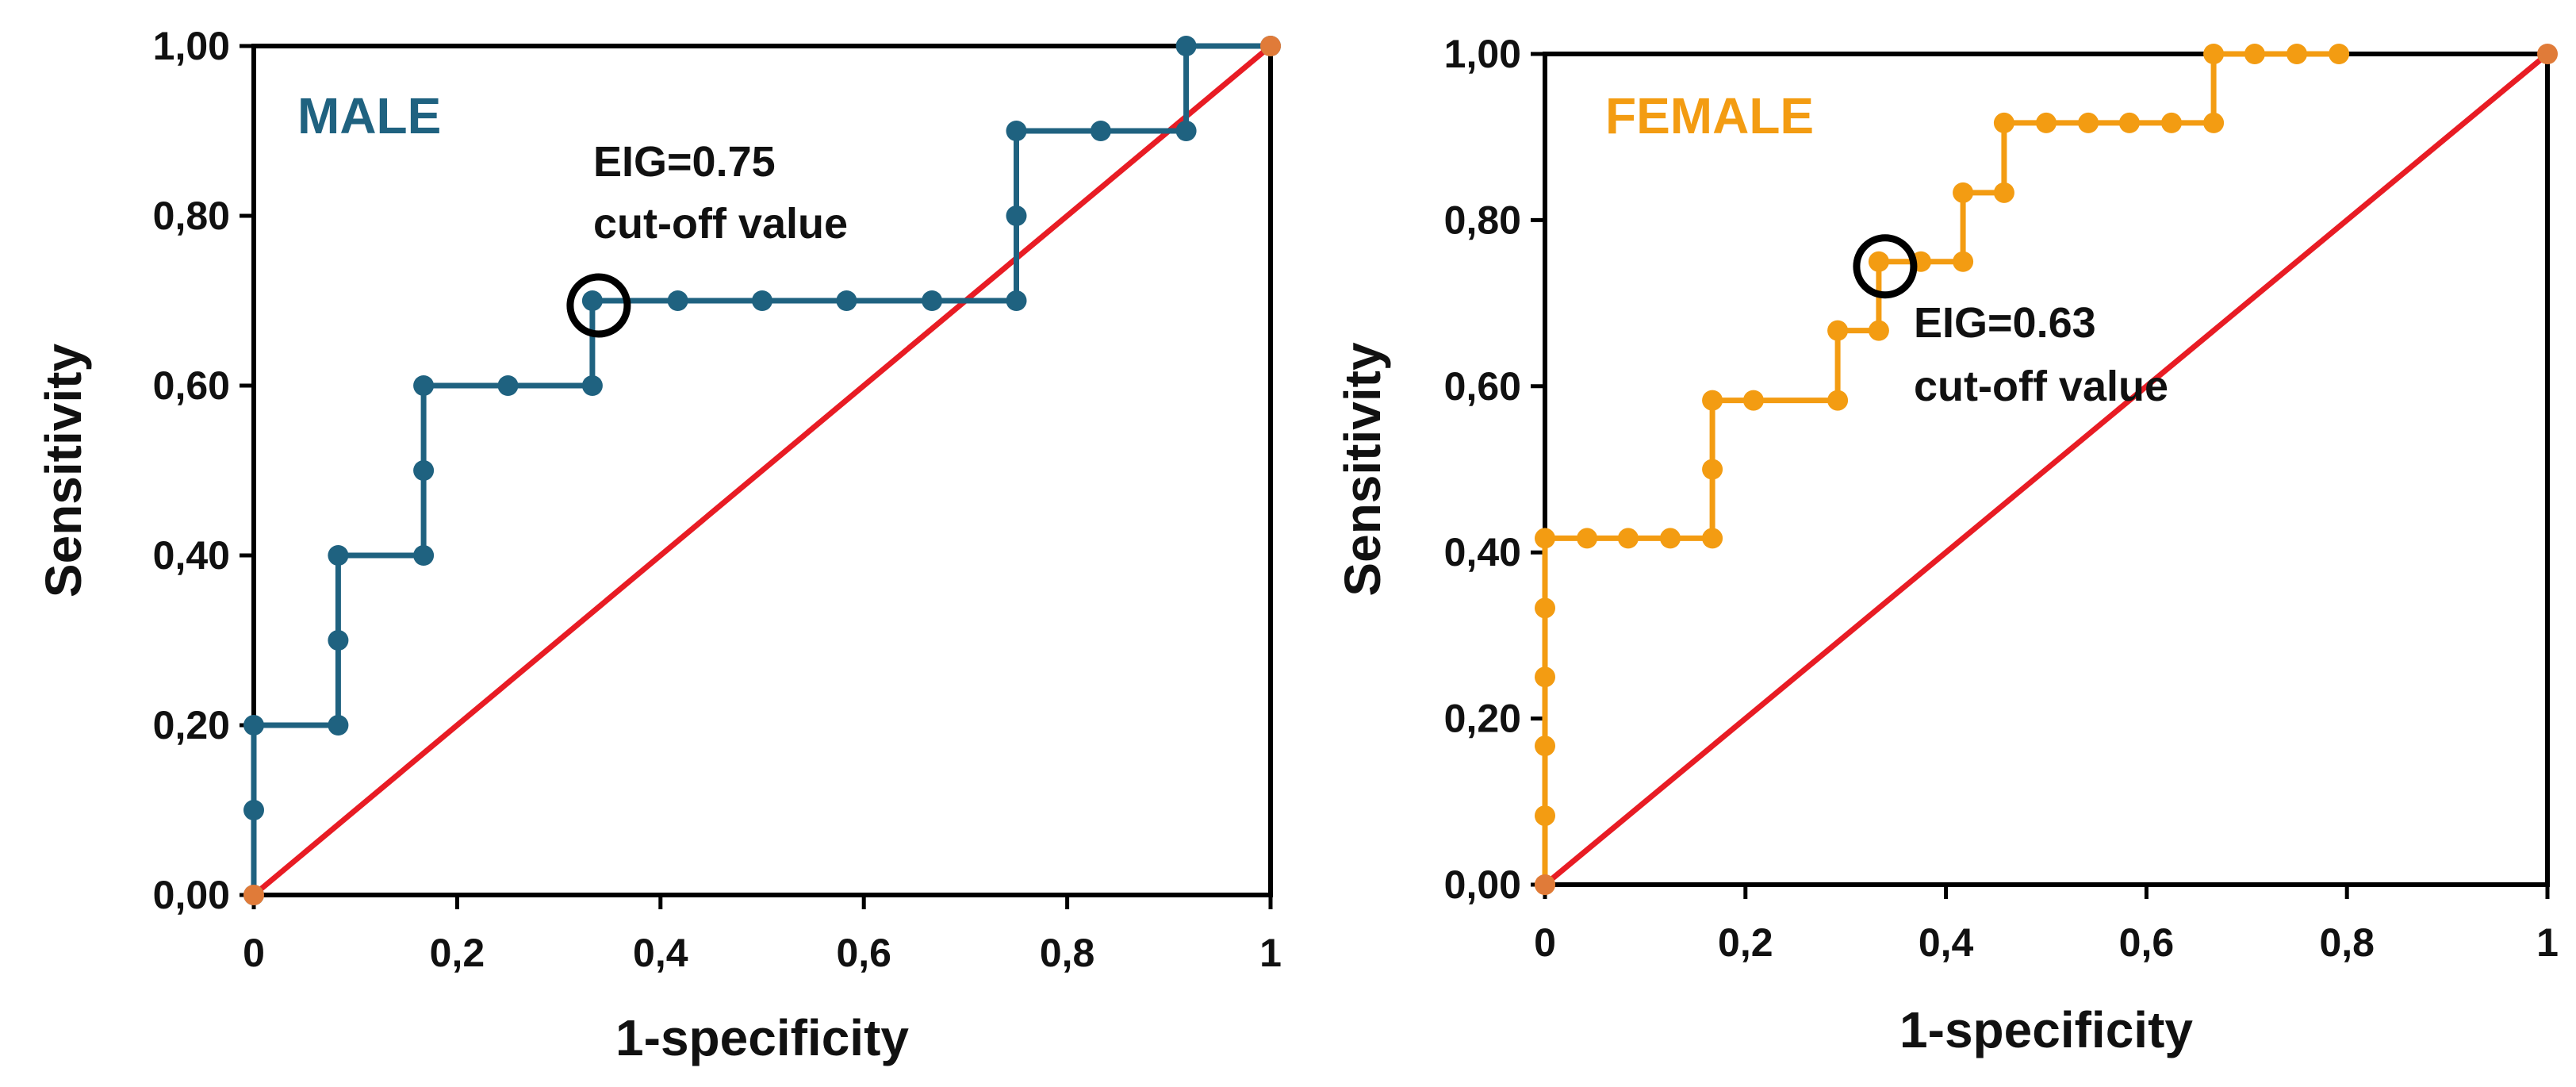  What do you see at coordinates (684, 162) in the screenshot?
I see `annotation-eig: EIG=0.75` at bounding box center [684, 162].